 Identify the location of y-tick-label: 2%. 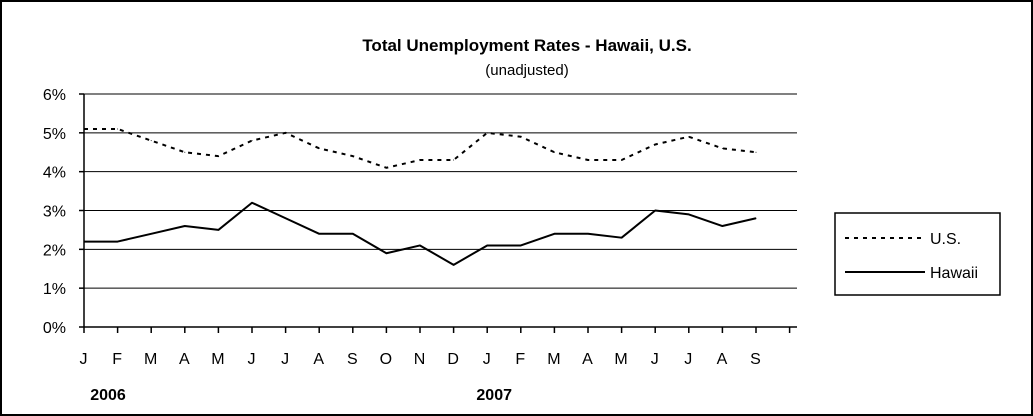
(54, 250).